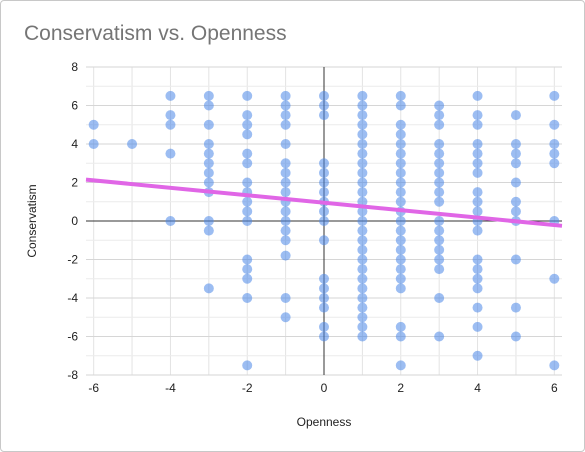 The image size is (585, 452). Describe the element at coordinates (72, 375) in the screenshot. I see `y-tick-label: -8` at that location.